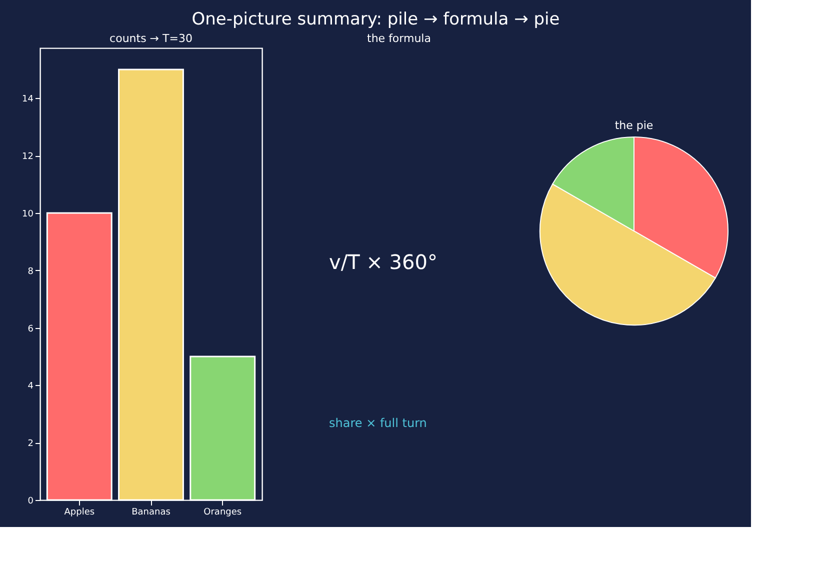 This screenshot has height=567, width=818. I want to click on y-tick-label: 10, so click(28, 215).